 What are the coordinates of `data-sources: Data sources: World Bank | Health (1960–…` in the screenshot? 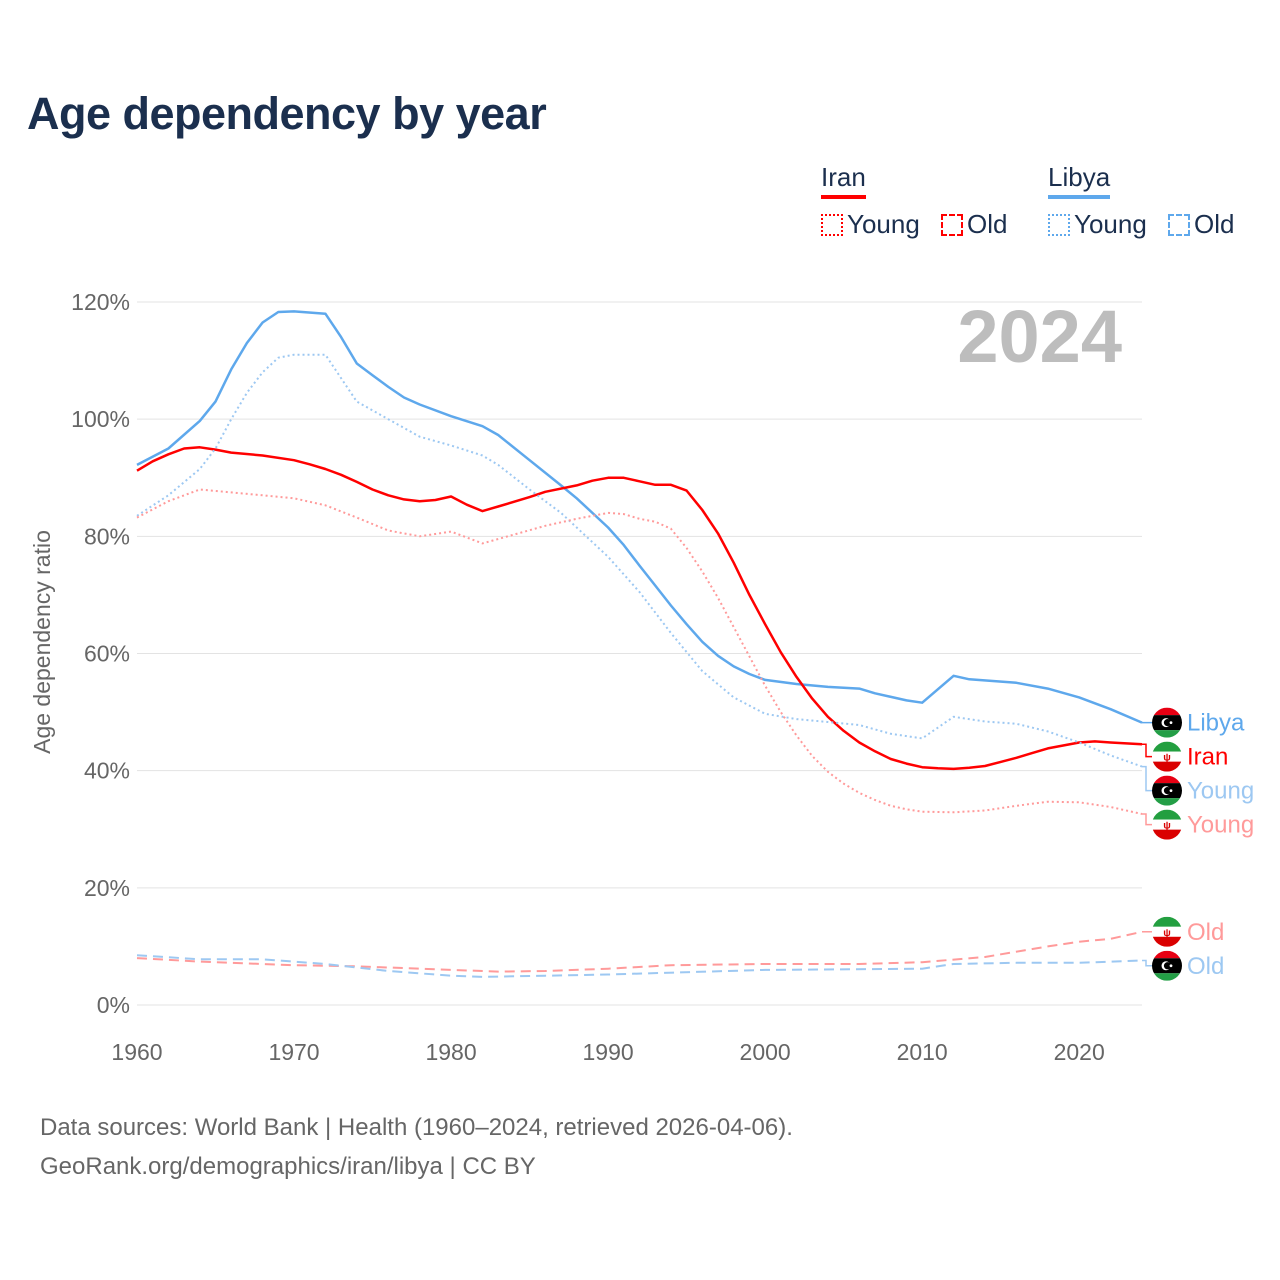 It's located at (416, 1147).